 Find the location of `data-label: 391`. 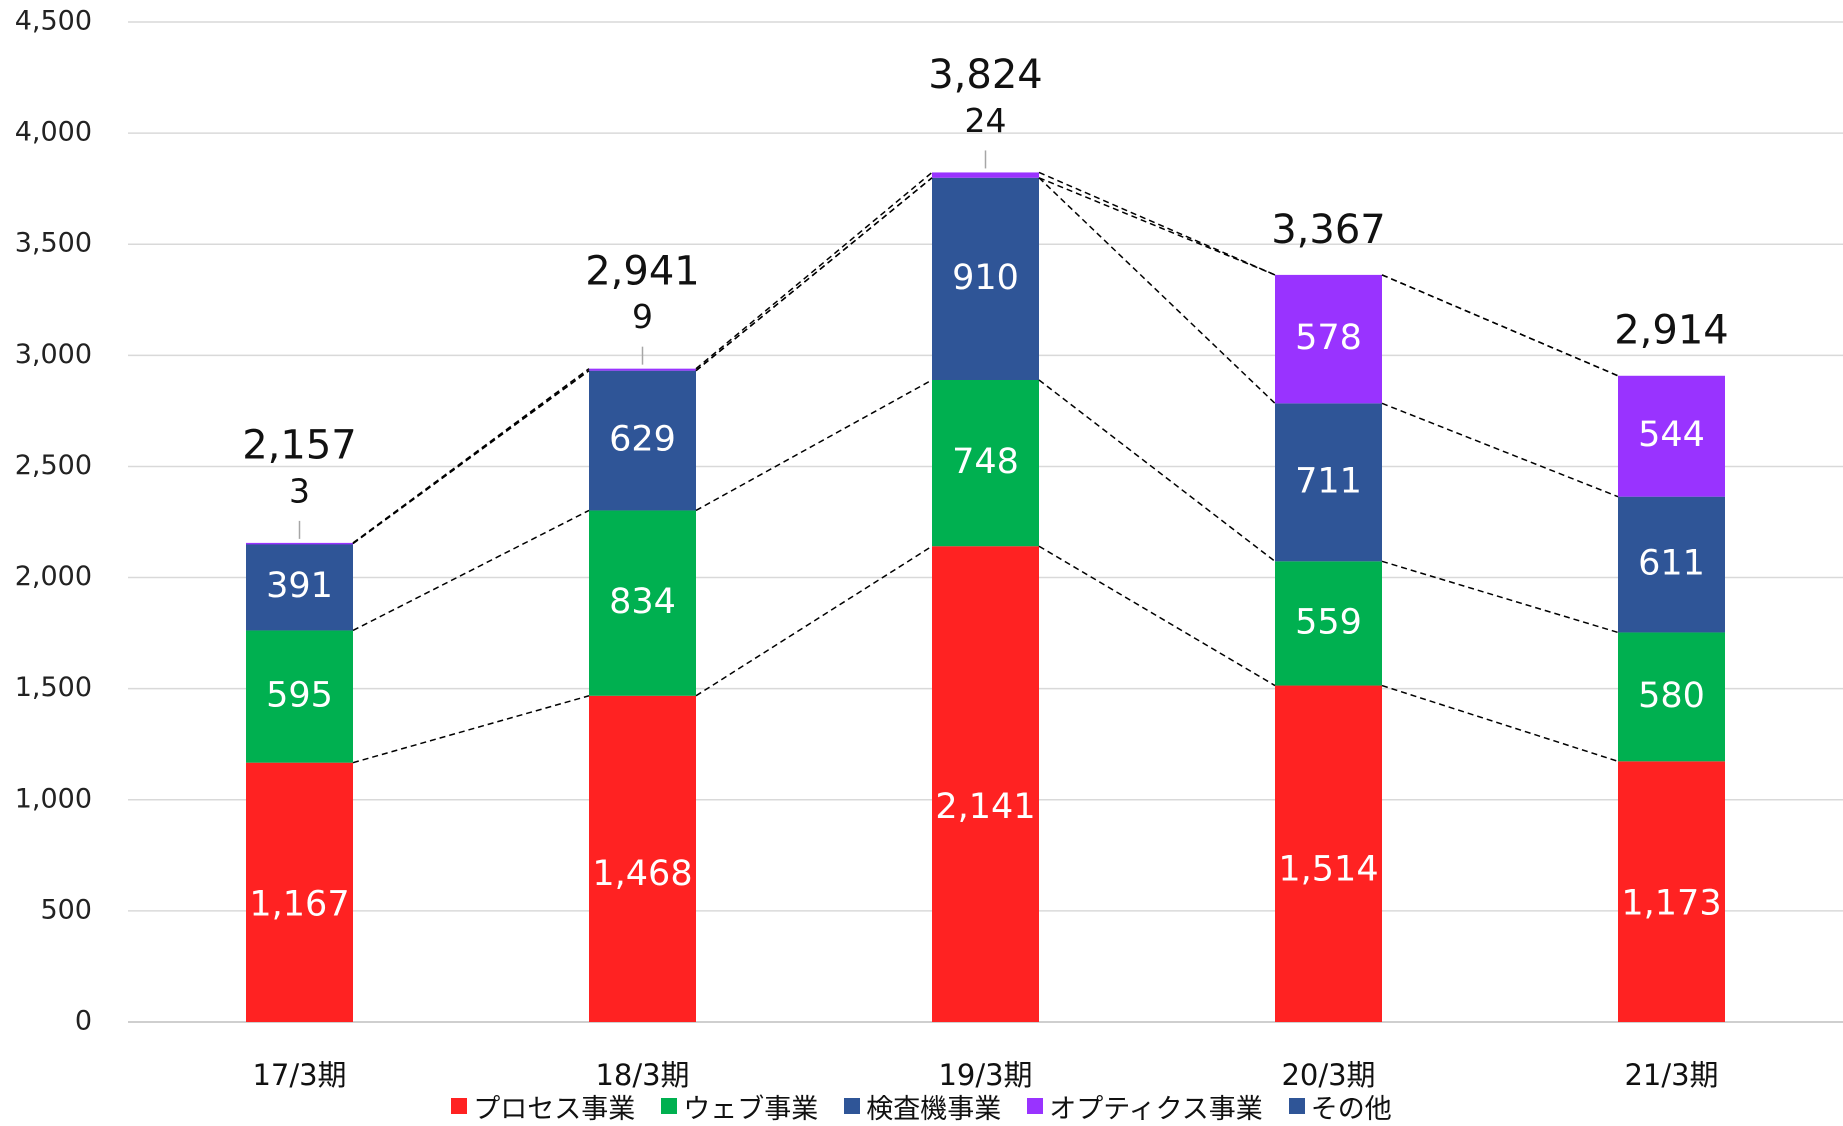

data-label: 391 is located at coordinates (299, 586).